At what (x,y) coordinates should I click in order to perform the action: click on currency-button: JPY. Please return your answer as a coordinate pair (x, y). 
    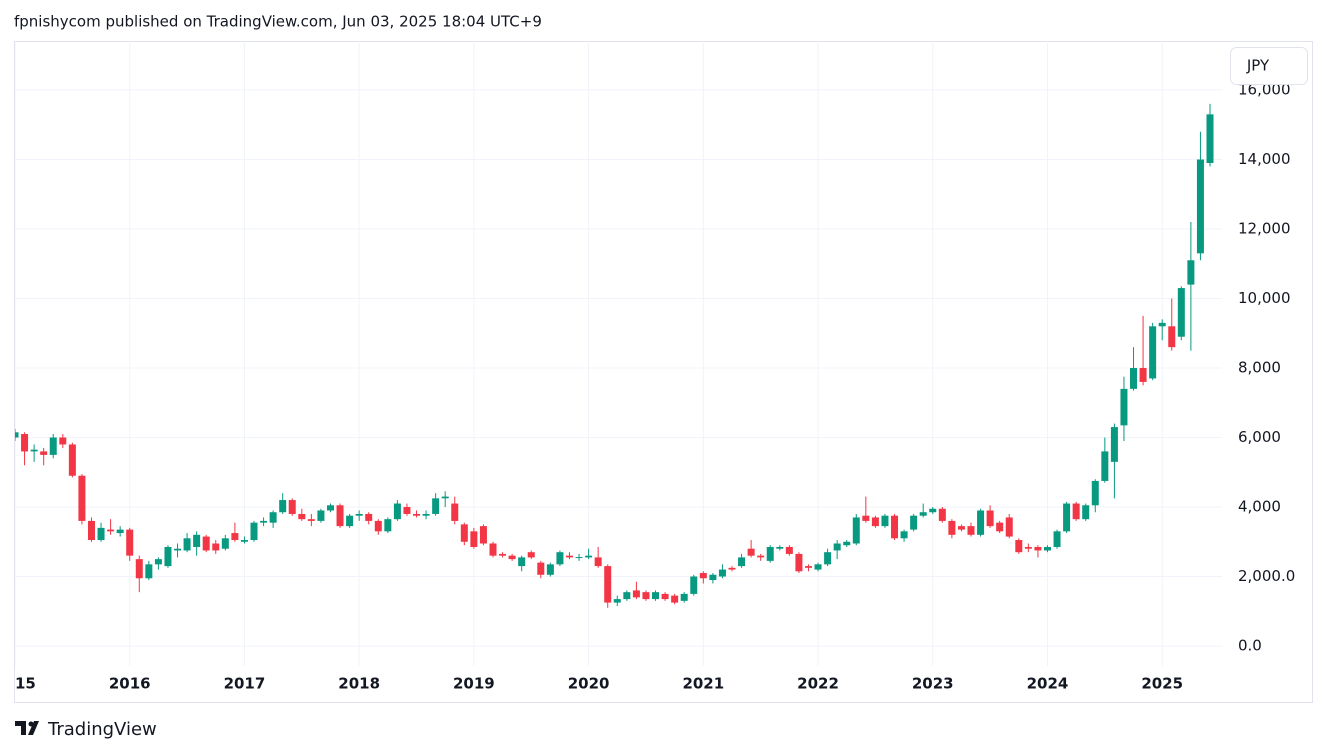
    Looking at the image, I should click on (1269, 66).